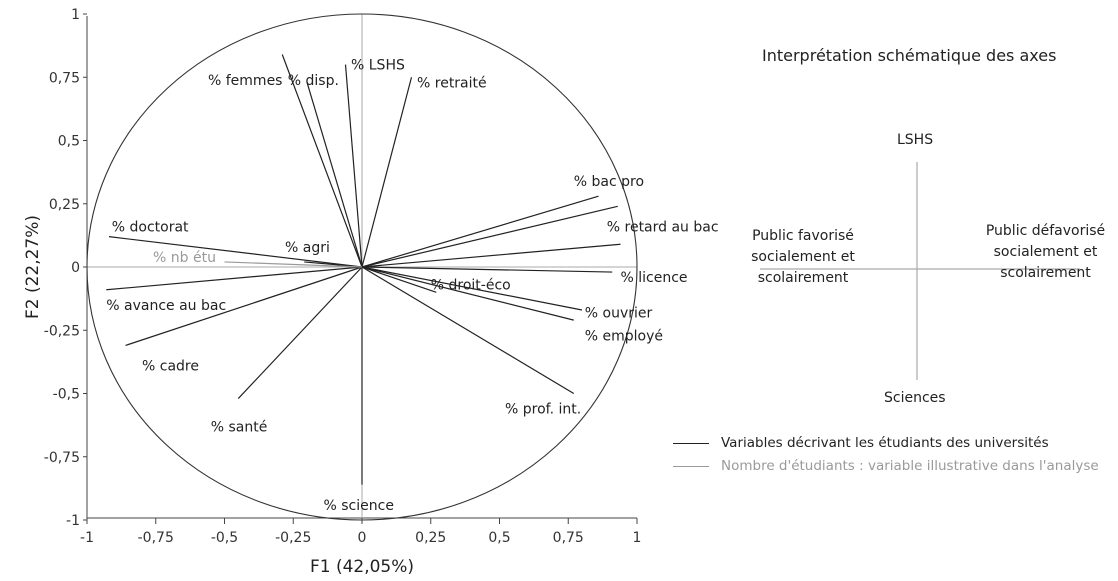 This screenshot has height=581, width=1118. I want to click on vector-droit-co, so click(399, 279).